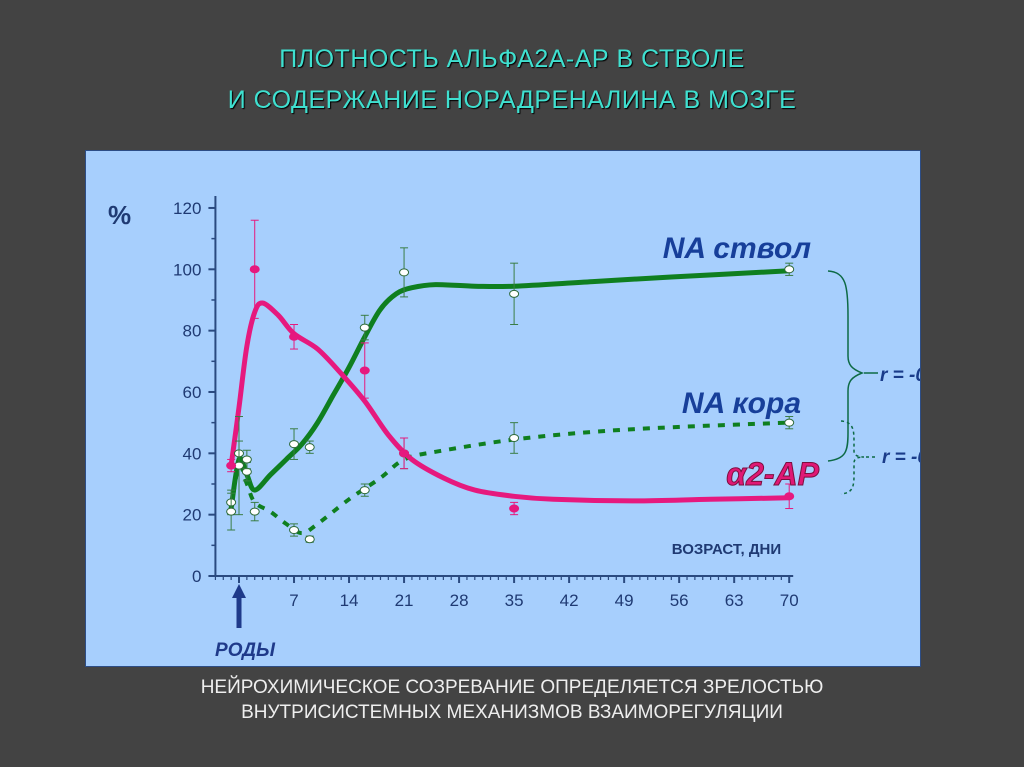 This screenshot has height=767, width=1024. What do you see at coordinates (191, 392) in the screenshot?
I see `y-tick-label: 60` at bounding box center [191, 392].